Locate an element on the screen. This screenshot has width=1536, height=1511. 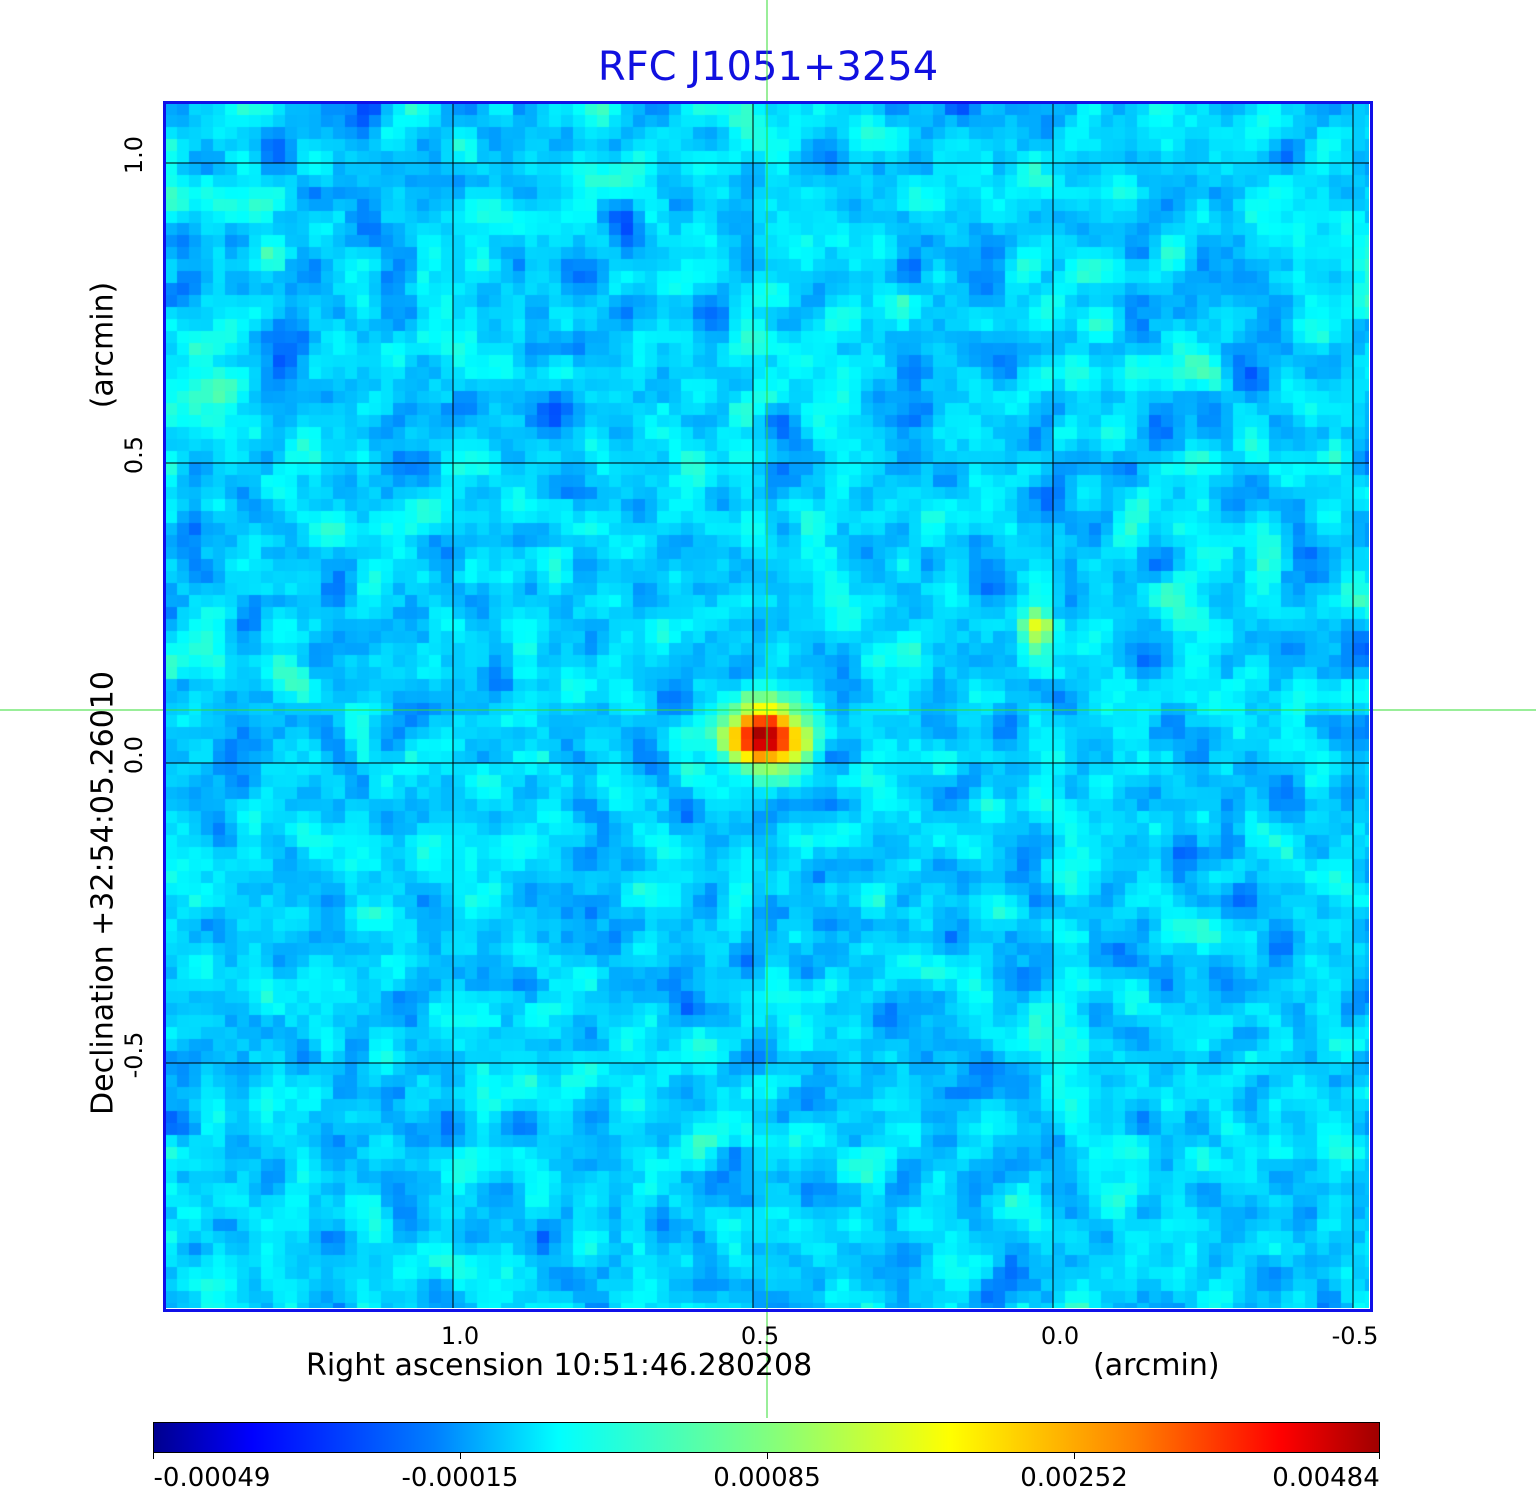
x-axis-label: Right ascension 10:51:46.280208 is located at coordinates (559, 1365).